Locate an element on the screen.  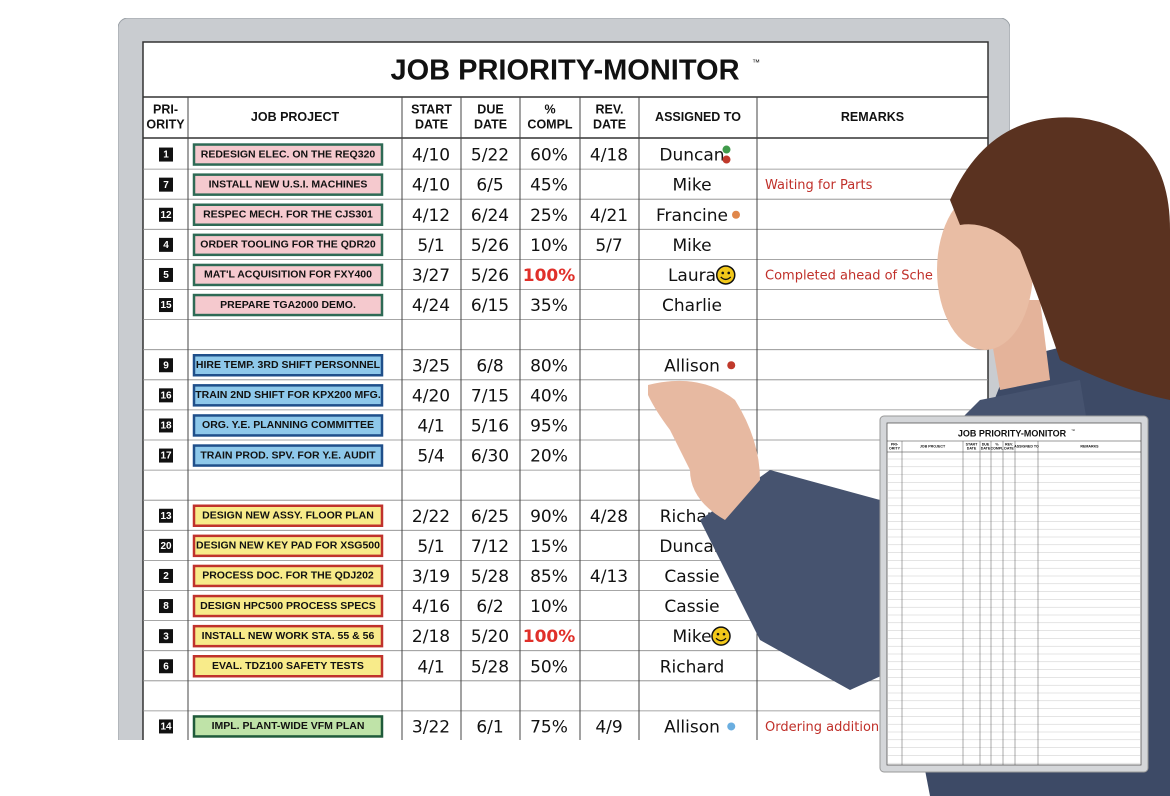
assigned: Cassie is located at coordinates (691, 577).